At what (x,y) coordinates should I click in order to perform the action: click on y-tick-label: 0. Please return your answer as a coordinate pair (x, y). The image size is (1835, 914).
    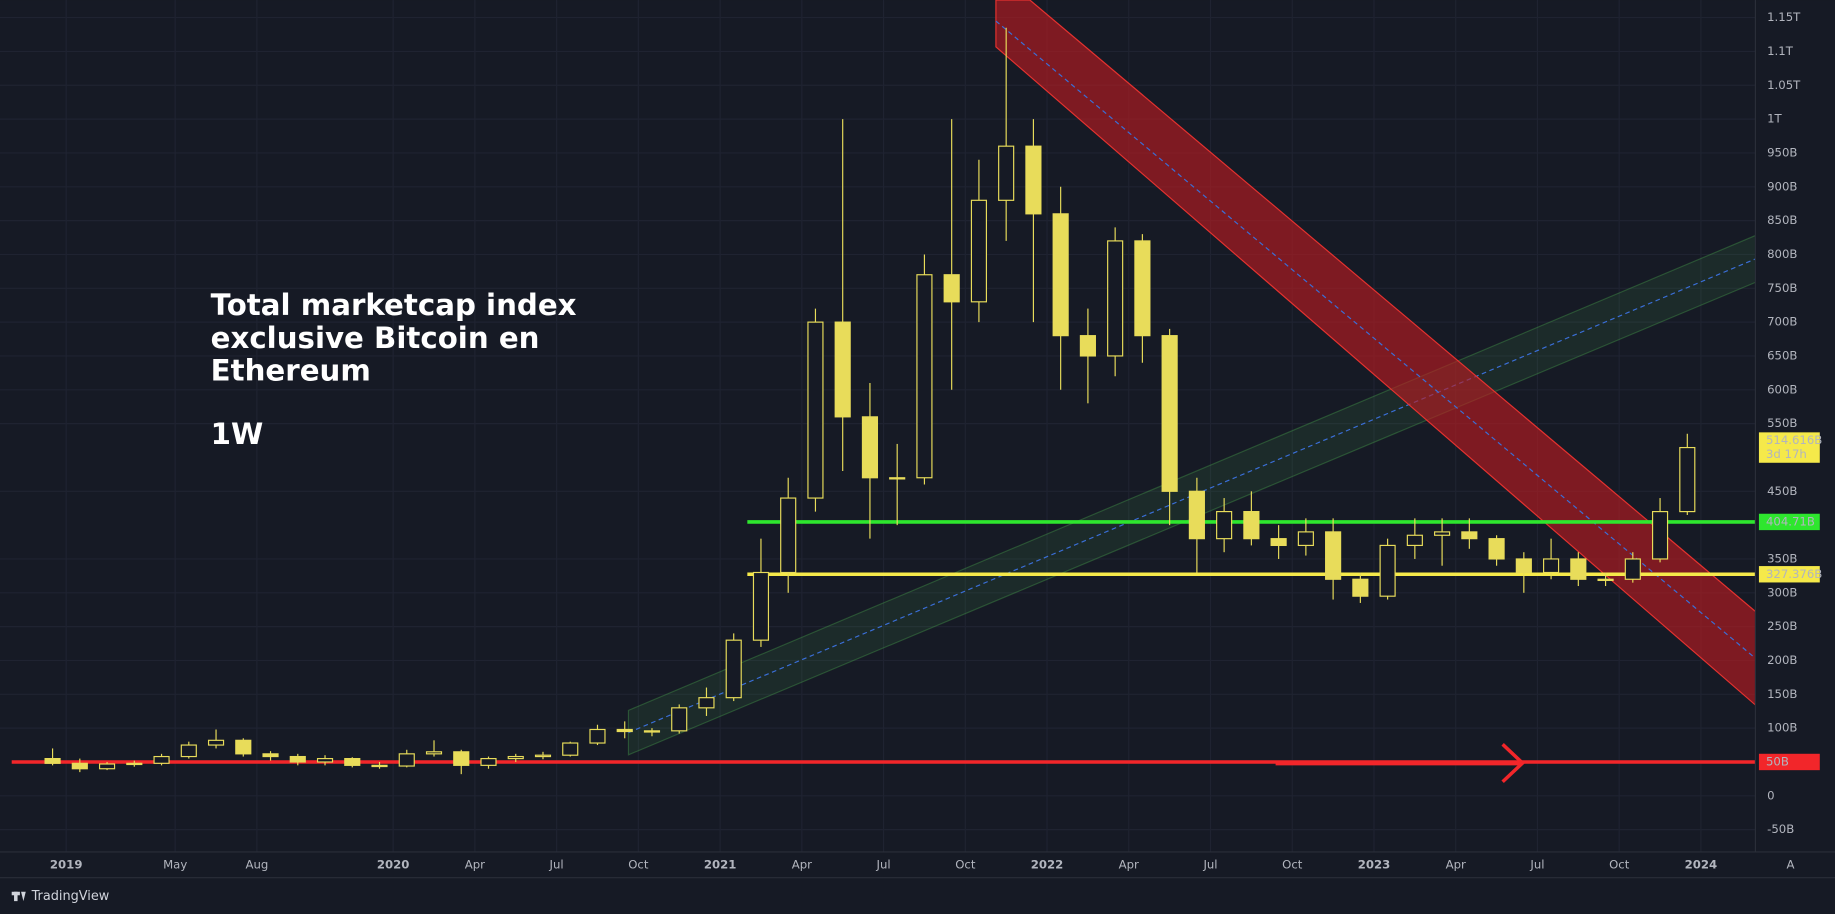
    Looking at the image, I should click on (1770, 795).